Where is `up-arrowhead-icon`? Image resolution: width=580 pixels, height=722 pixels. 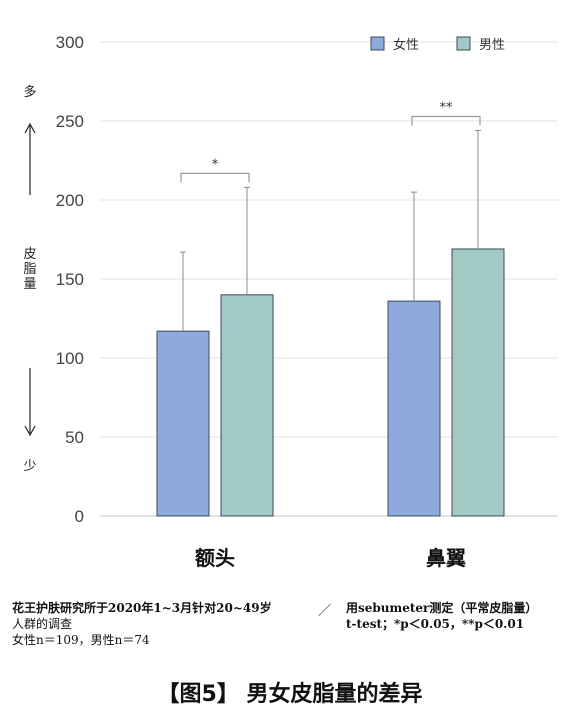 up-arrowhead-icon is located at coordinates (30, 128).